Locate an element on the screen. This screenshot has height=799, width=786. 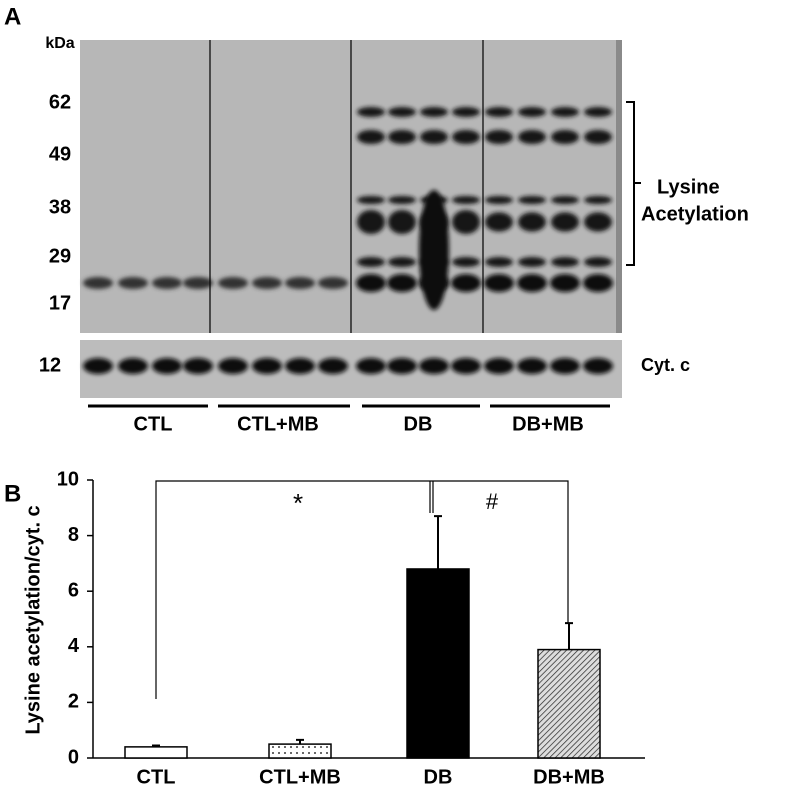
marker-label: 62 is located at coordinates (60, 102).